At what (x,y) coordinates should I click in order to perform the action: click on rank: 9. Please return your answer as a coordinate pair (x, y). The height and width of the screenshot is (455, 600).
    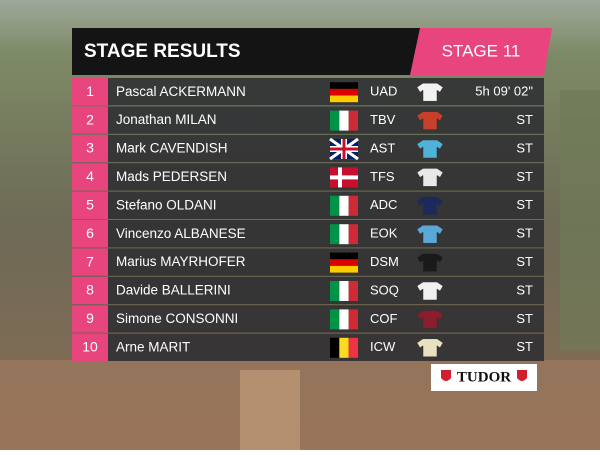
    Looking at the image, I should click on (90, 318).